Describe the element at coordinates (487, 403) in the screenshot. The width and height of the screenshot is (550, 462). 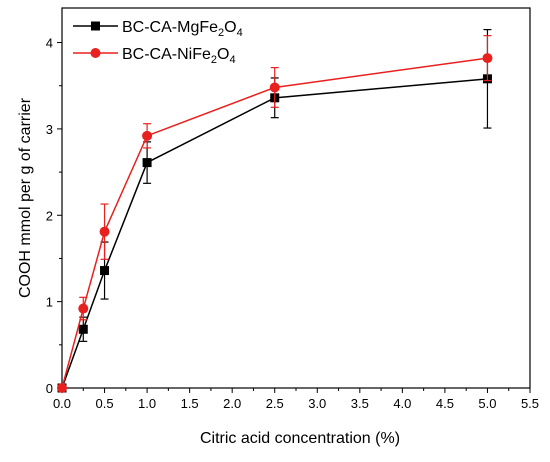
I see `x-tick-label: 5.0` at that location.